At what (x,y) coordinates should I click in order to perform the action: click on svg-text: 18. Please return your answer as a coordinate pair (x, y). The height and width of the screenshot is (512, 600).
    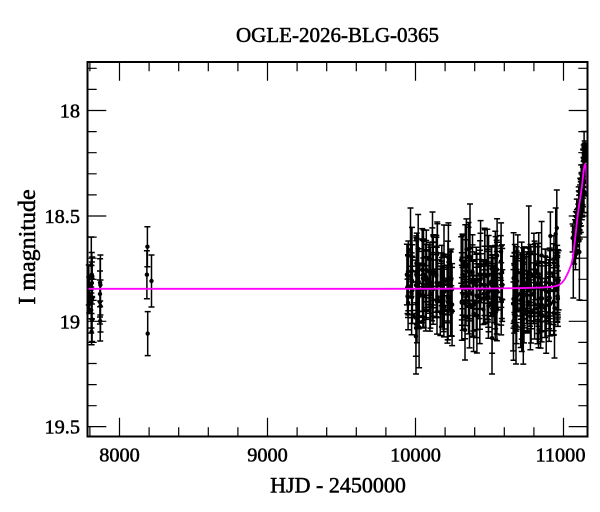
    Looking at the image, I should click on (70, 112).